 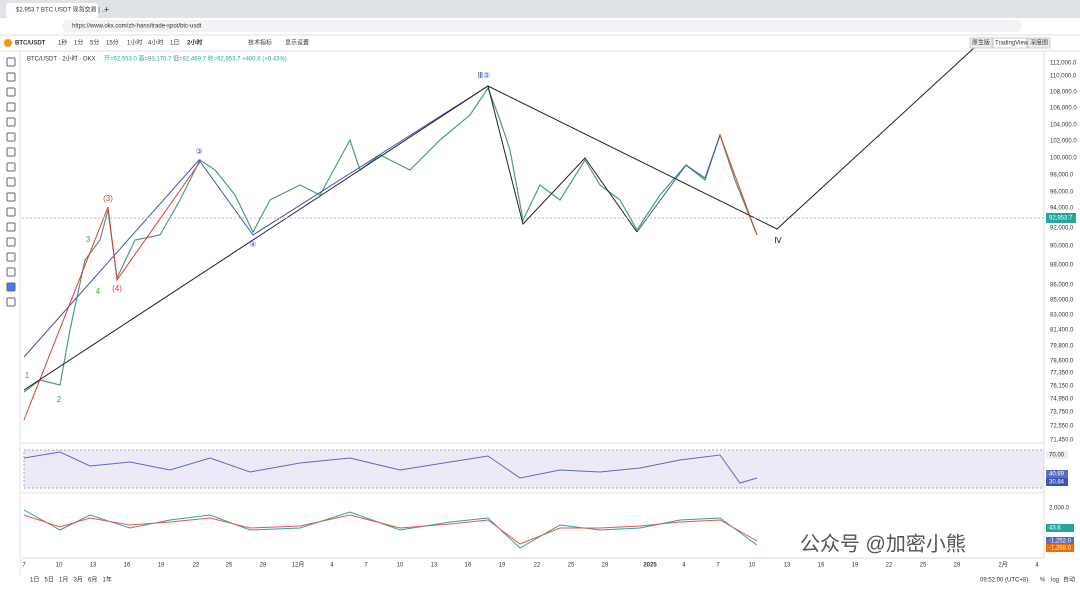 What do you see at coordinates (1002, 565) in the screenshot?
I see `date-label: 2月` at bounding box center [1002, 565].